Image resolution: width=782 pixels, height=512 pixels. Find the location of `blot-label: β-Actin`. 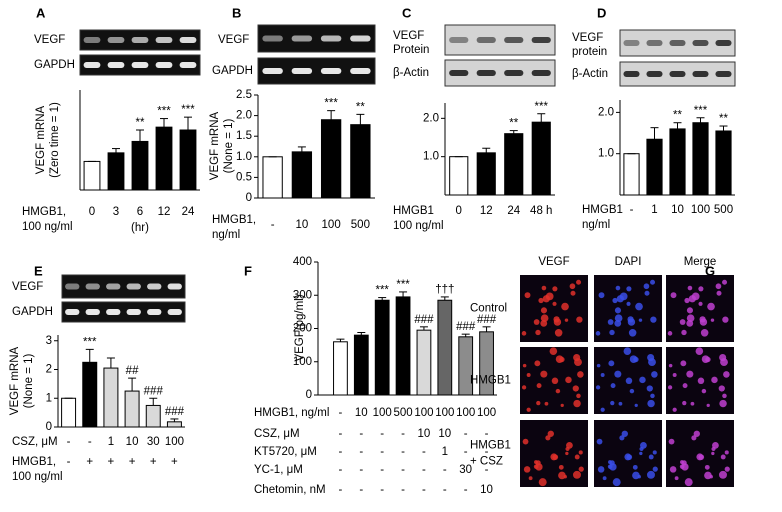

blot-label: β-Actin is located at coordinates (411, 73).